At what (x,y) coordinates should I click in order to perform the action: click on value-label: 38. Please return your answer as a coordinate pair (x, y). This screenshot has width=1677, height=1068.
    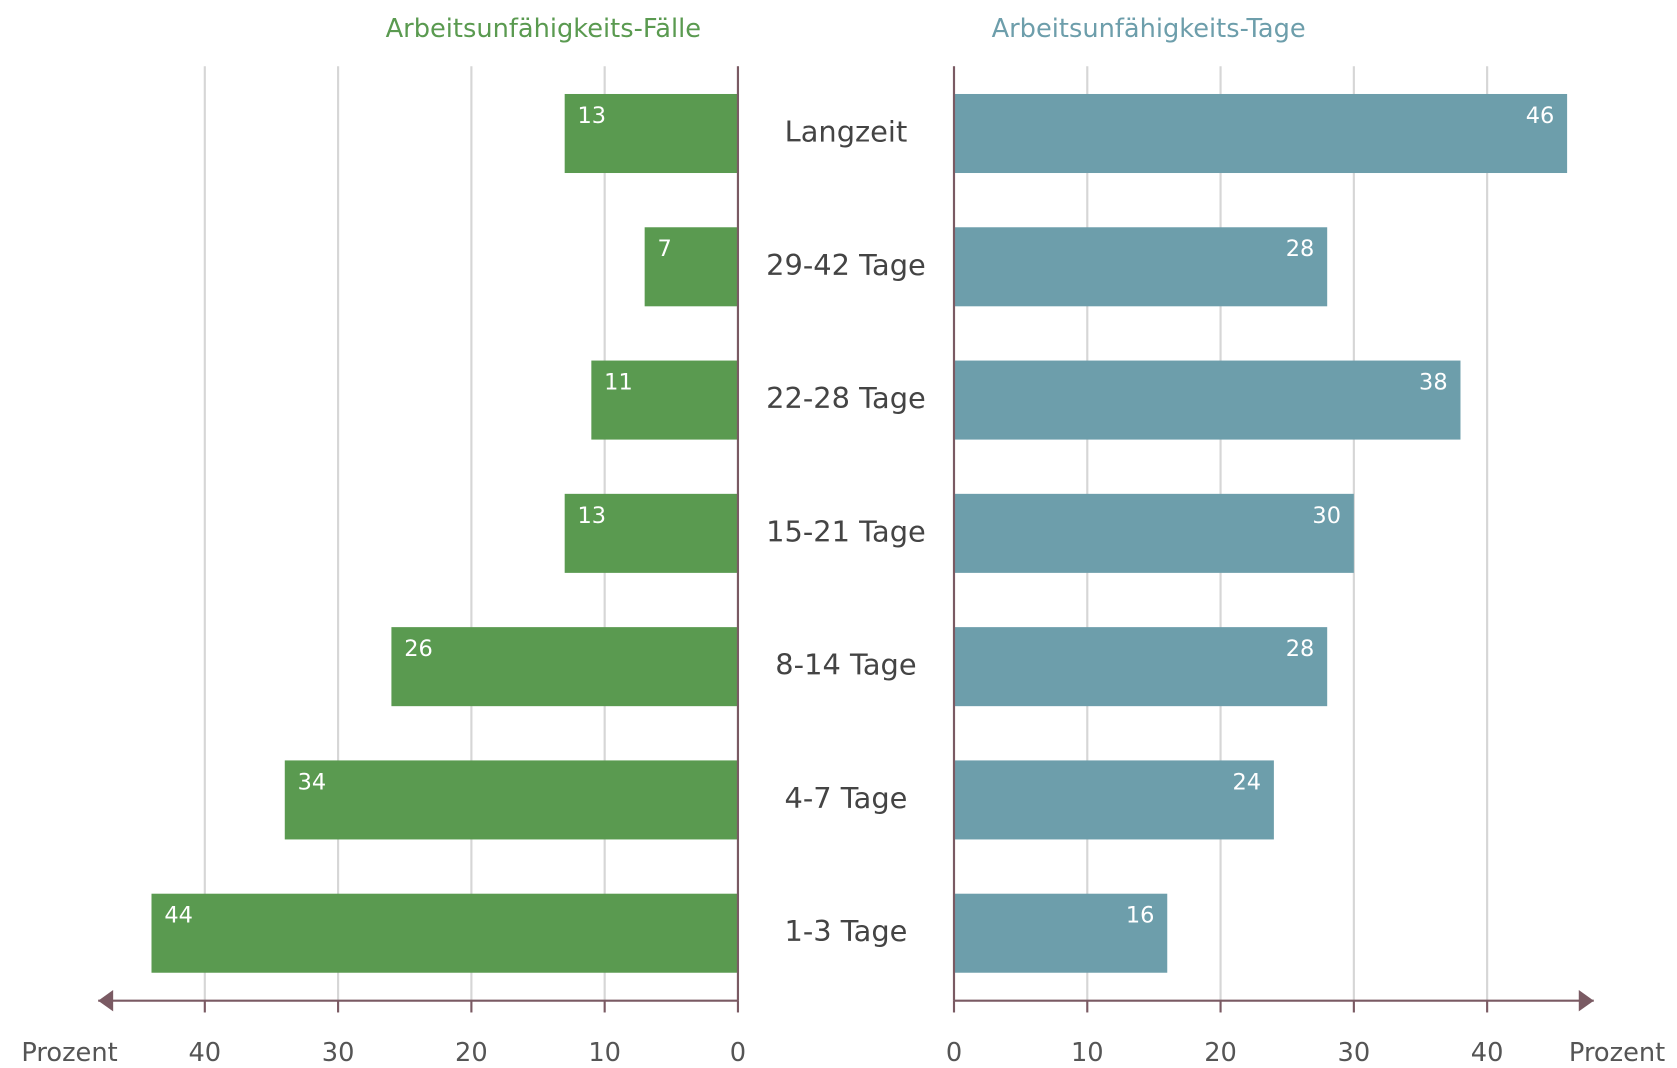
    Looking at the image, I should click on (1433, 382).